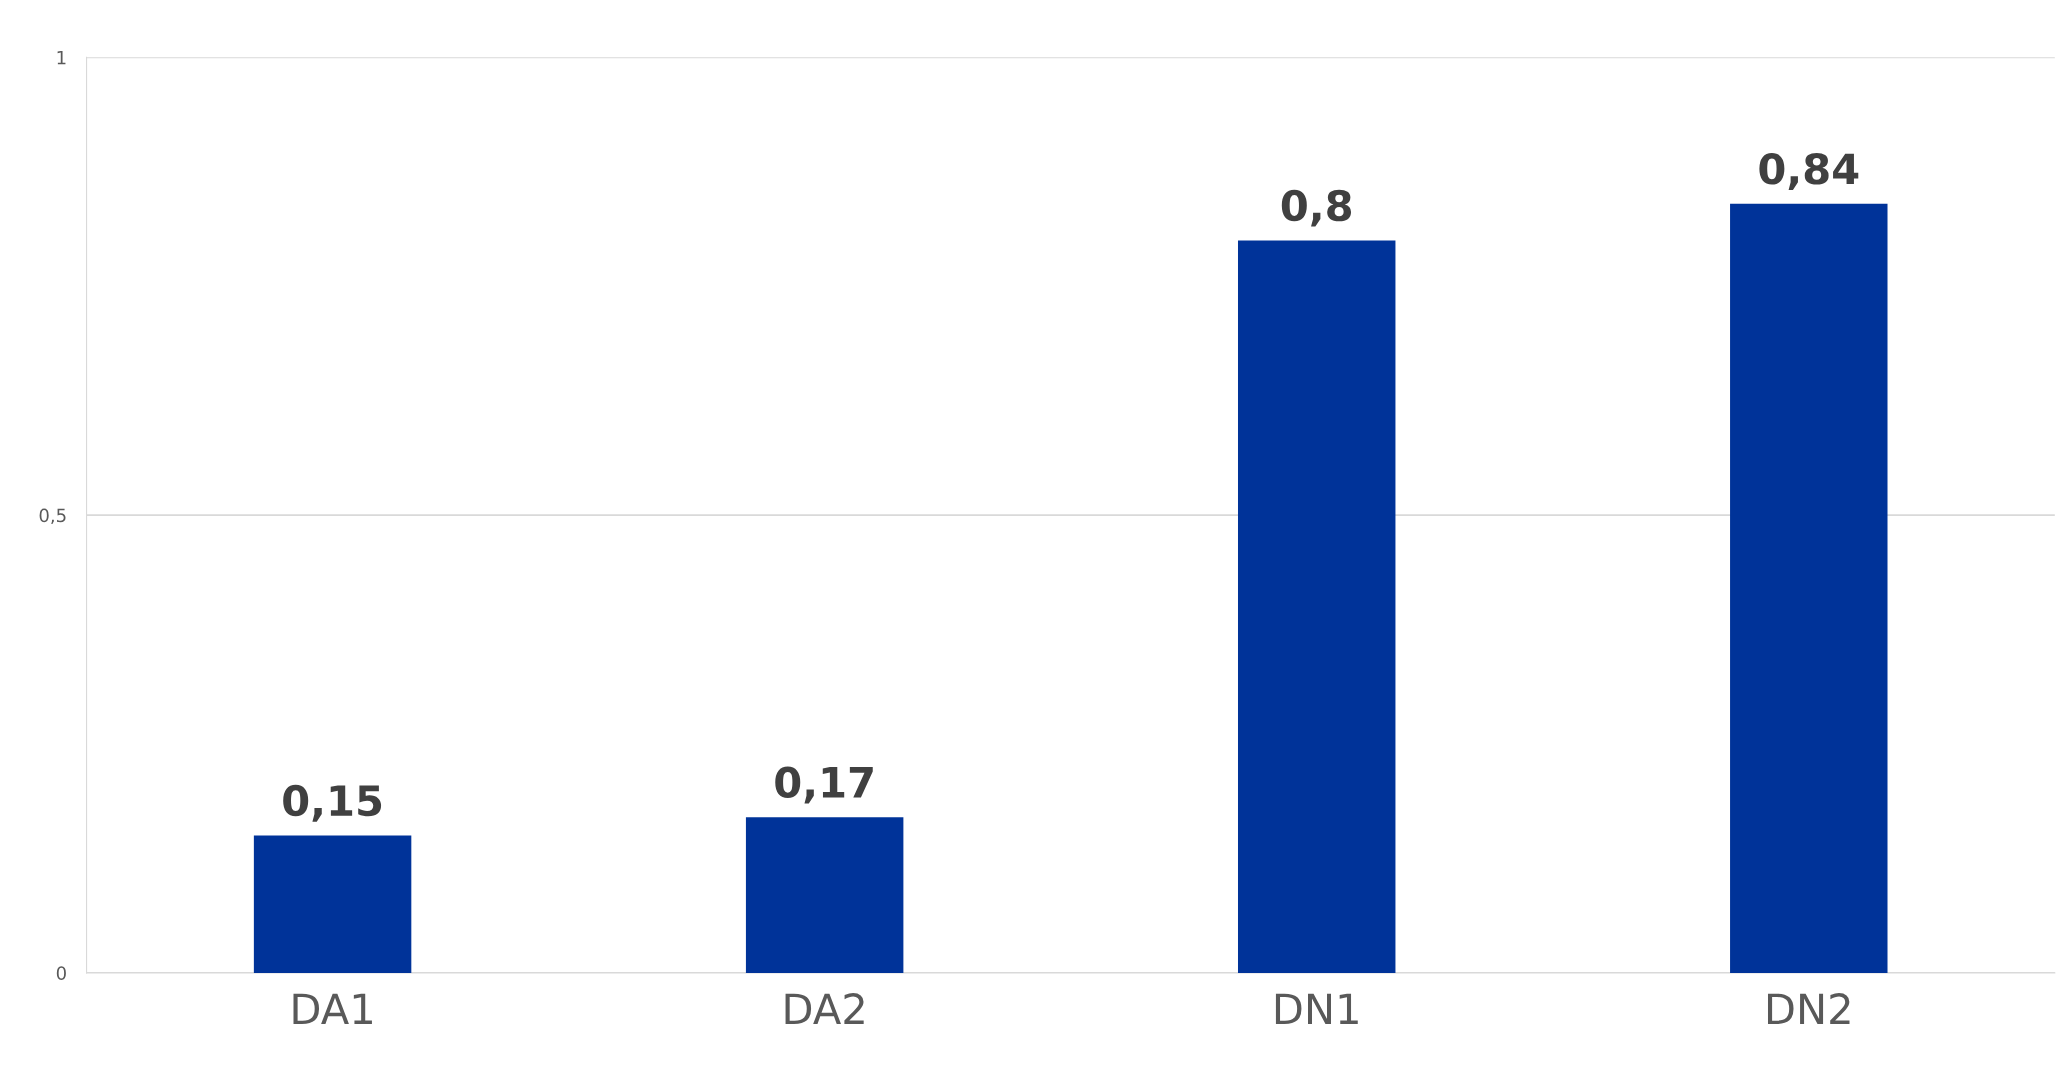  Describe the element at coordinates (824, 785) in the screenshot. I see `data-label: 0,17` at that location.